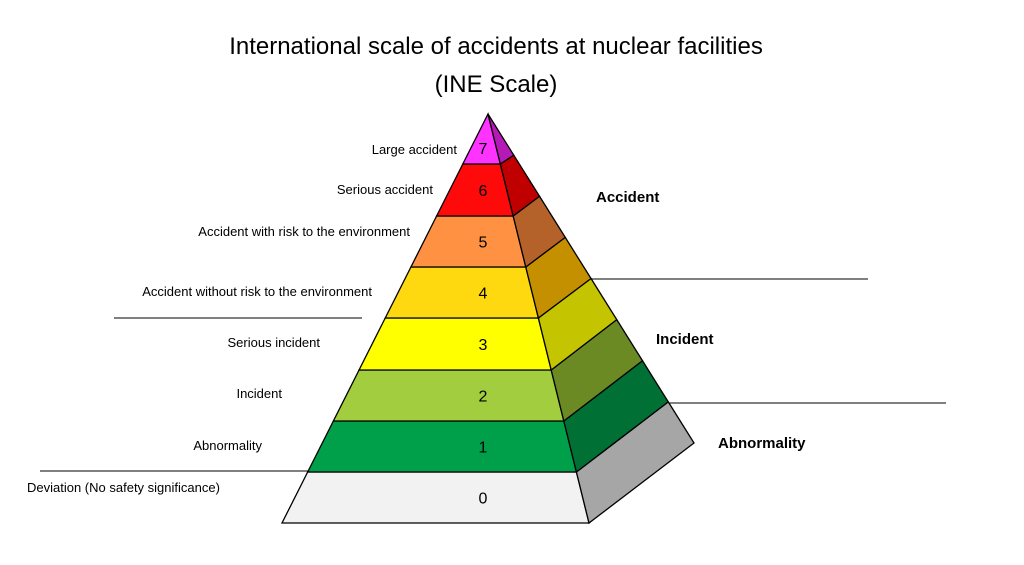 This screenshot has height=565, width=1024. Describe the element at coordinates (455, 344) in the screenshot. I see `level-3-front-face` at that location.